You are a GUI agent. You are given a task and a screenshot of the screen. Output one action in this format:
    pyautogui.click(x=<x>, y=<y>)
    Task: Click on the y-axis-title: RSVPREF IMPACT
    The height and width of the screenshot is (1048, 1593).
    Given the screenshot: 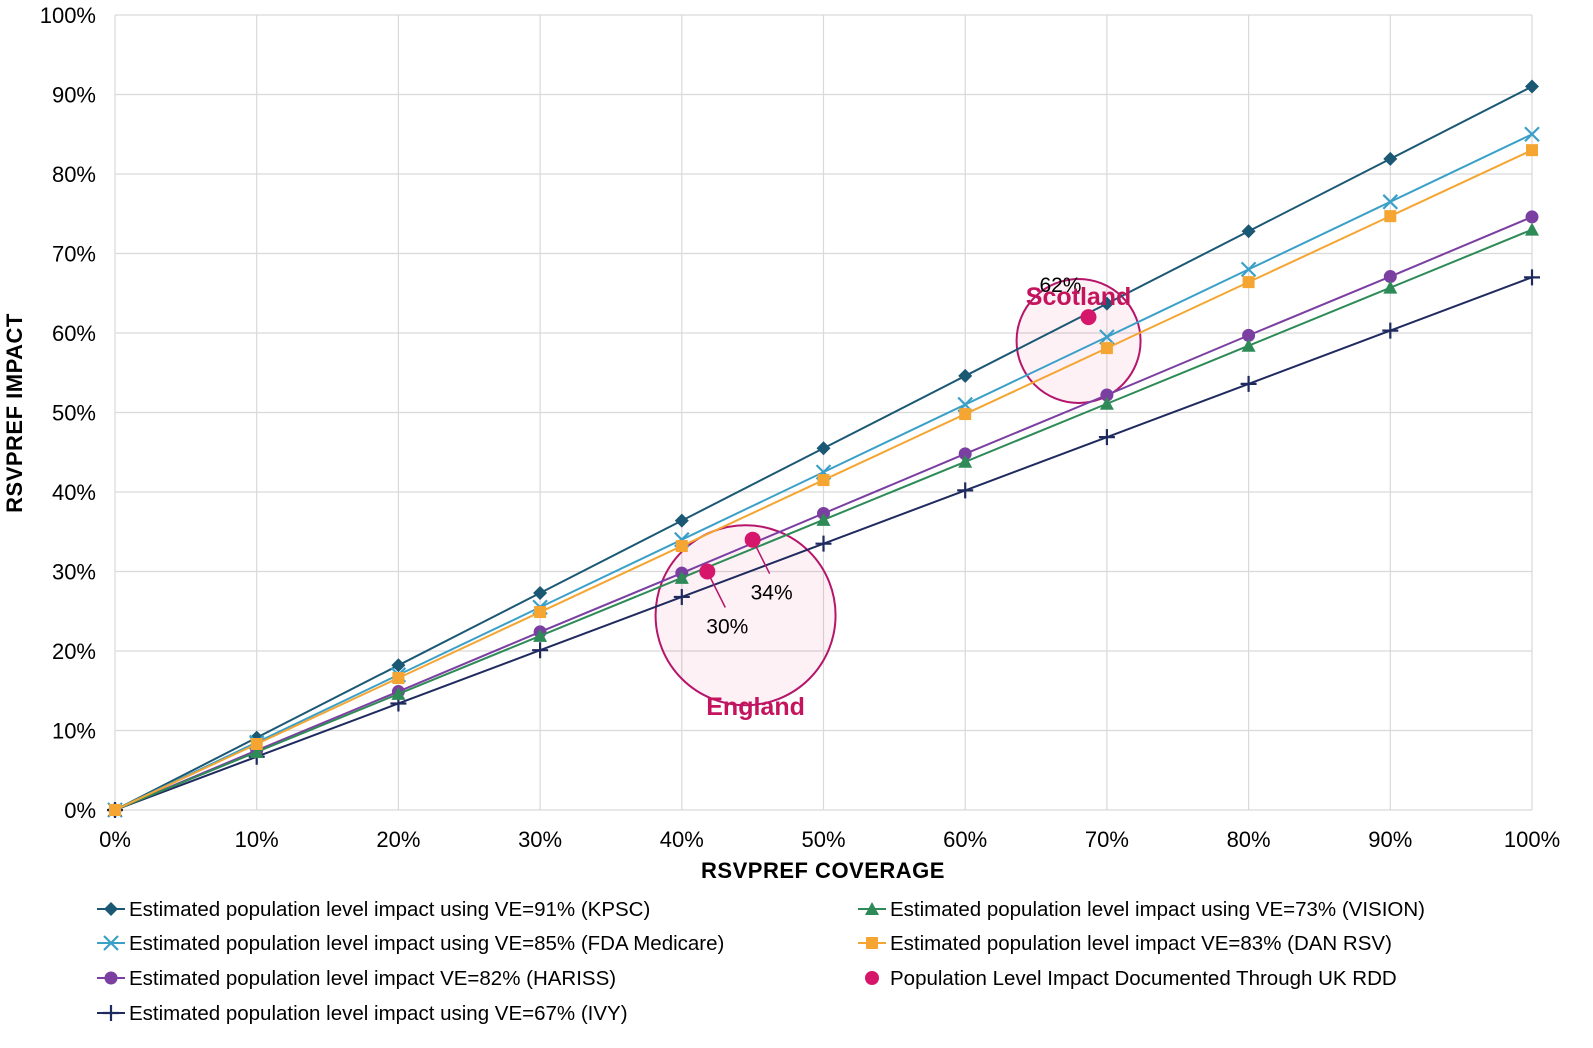 What is the action you would take?
    pyautogui.click(x=14, y=413)
    